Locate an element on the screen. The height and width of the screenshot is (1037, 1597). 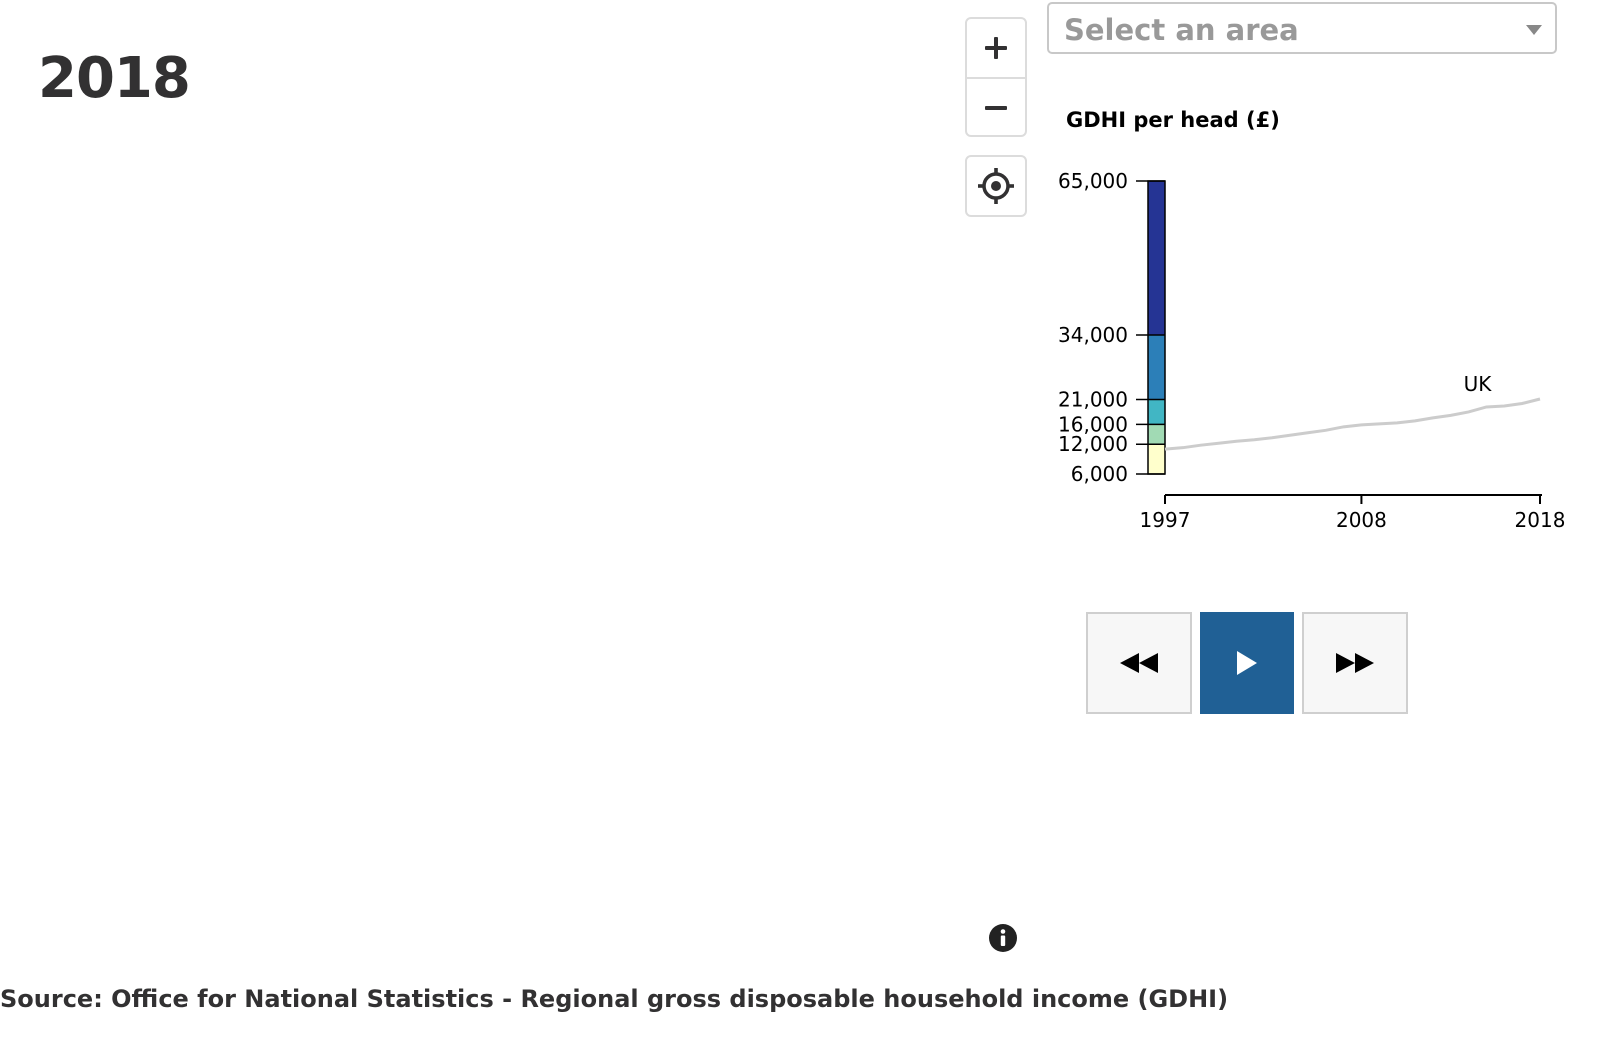
play-button is located at coordinates (1247, 663).